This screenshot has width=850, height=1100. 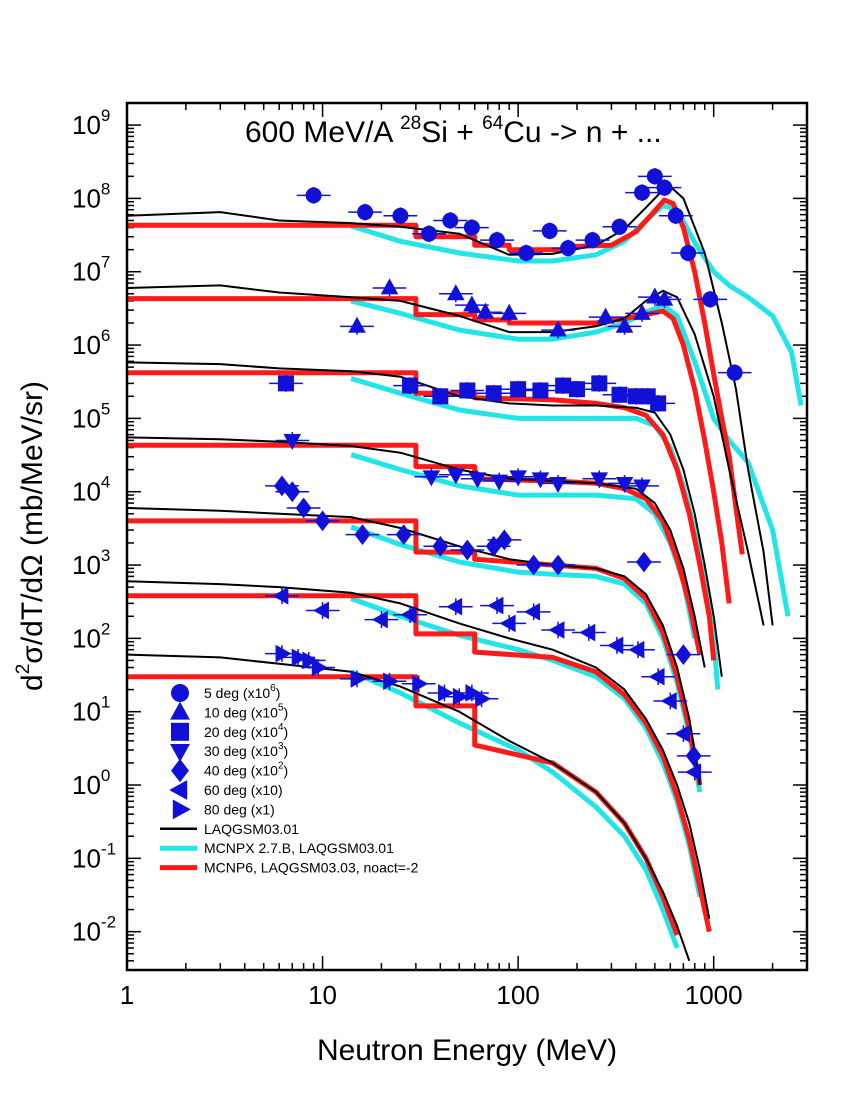 I want to click on legend-text: 40 deg (x10, so click(x=241, y=771).